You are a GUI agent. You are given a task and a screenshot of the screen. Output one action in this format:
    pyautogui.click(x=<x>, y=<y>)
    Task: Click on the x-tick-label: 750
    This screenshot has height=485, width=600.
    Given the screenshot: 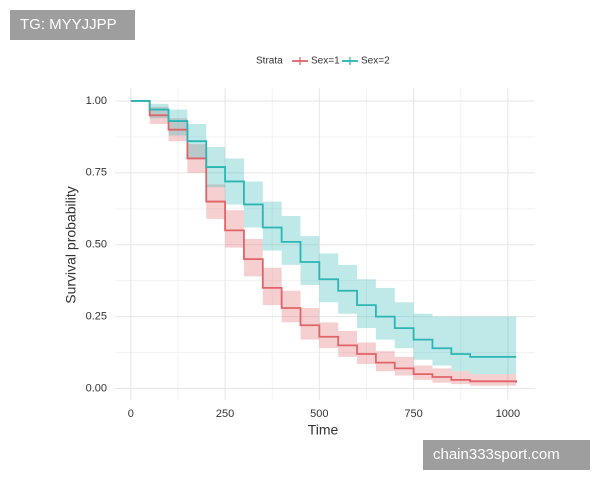 What is the action you would take?
    pyautogui.click(x=413, y=414)
    